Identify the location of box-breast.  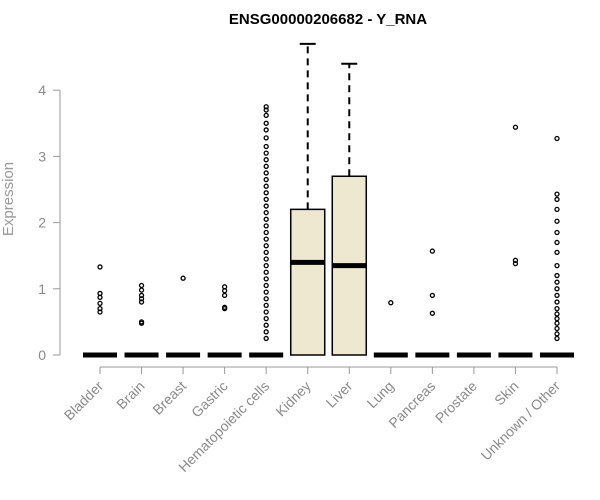
(183, 316).